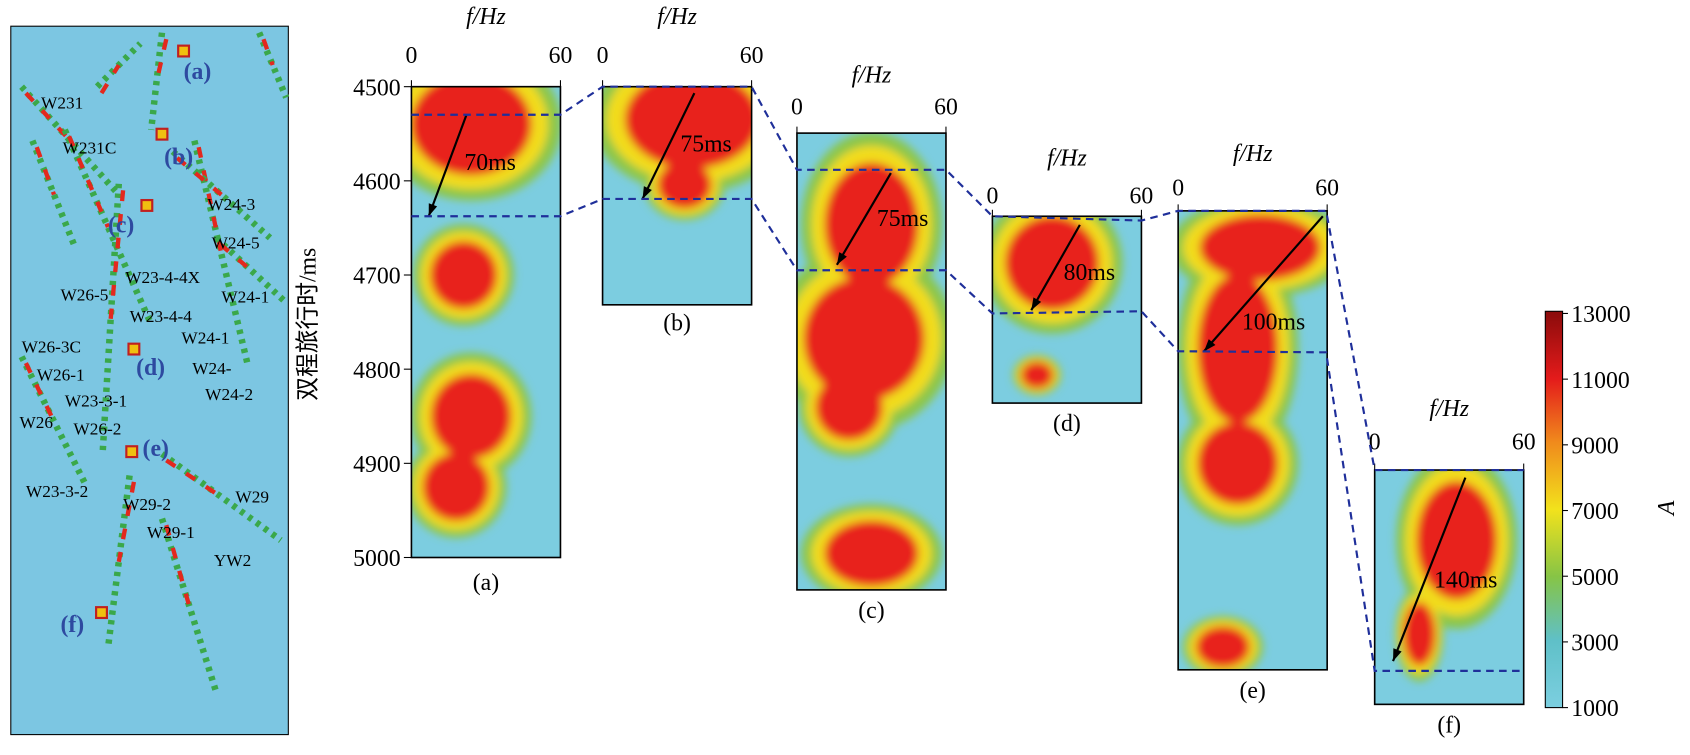 This screenshot has width=1690, height=755. Describe the element at coordinates (72, 625) in the screenshot. I see `site-label: (f)` at that location.